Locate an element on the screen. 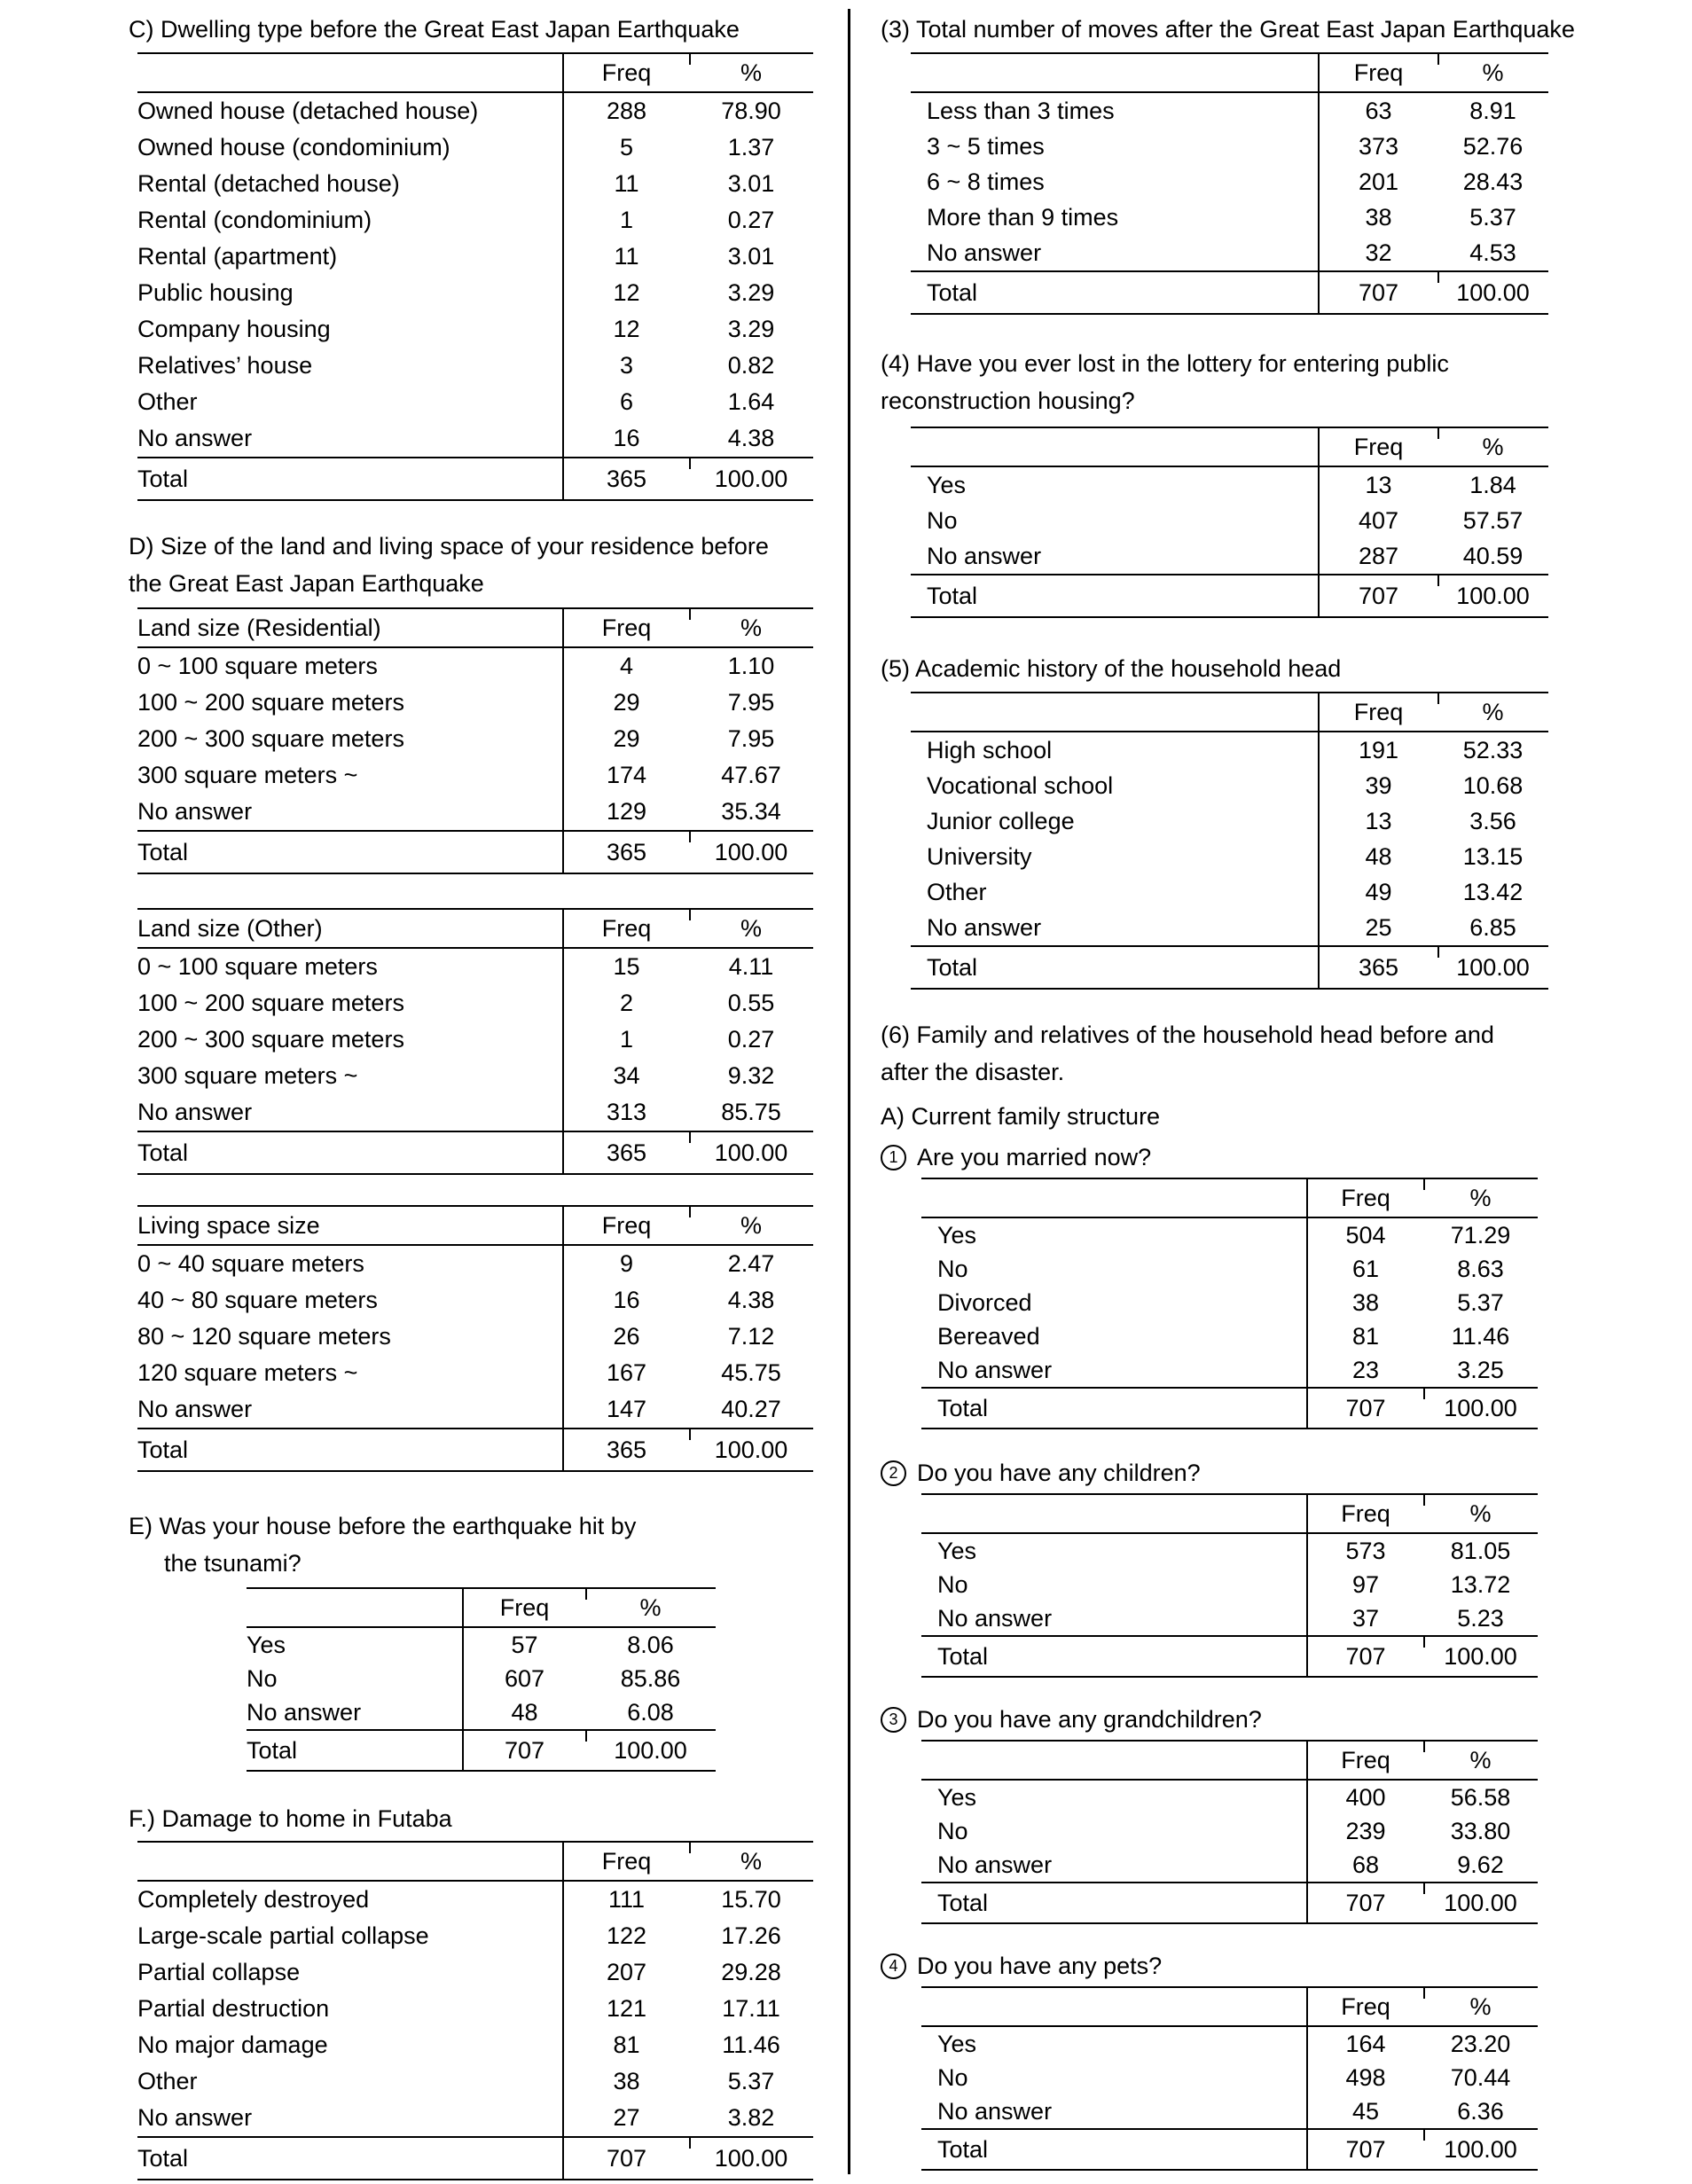  pct-value: 8.91 is located at coordinates (1492, 110).